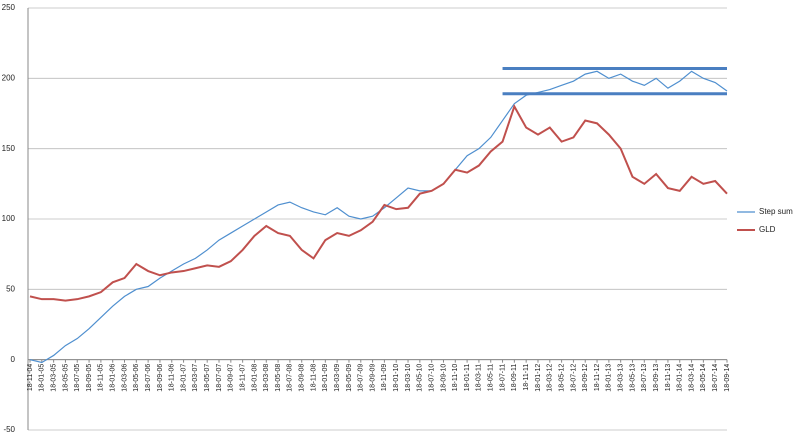 The image size is (800, 439). Describe the element at coordinates (313, 378) in the screenshot. I see `x-tick-label: 18-11-08` at that location.